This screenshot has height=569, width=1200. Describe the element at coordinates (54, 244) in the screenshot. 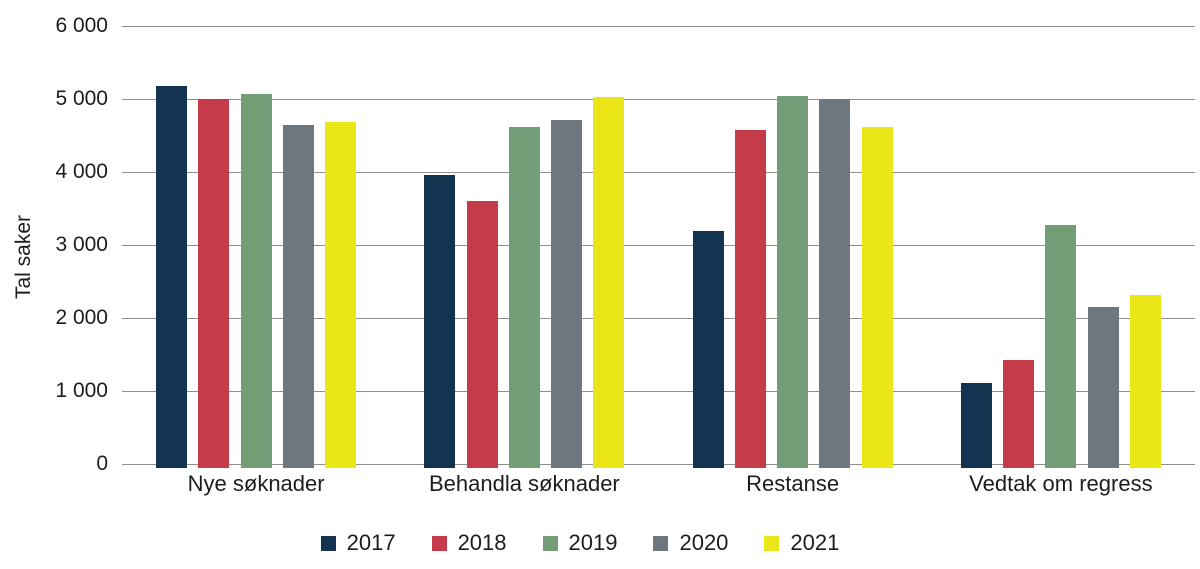

I see `y-axis-ticks: 6 000 5 000 4 000 3 000 2 000 1 000 0` at that location.